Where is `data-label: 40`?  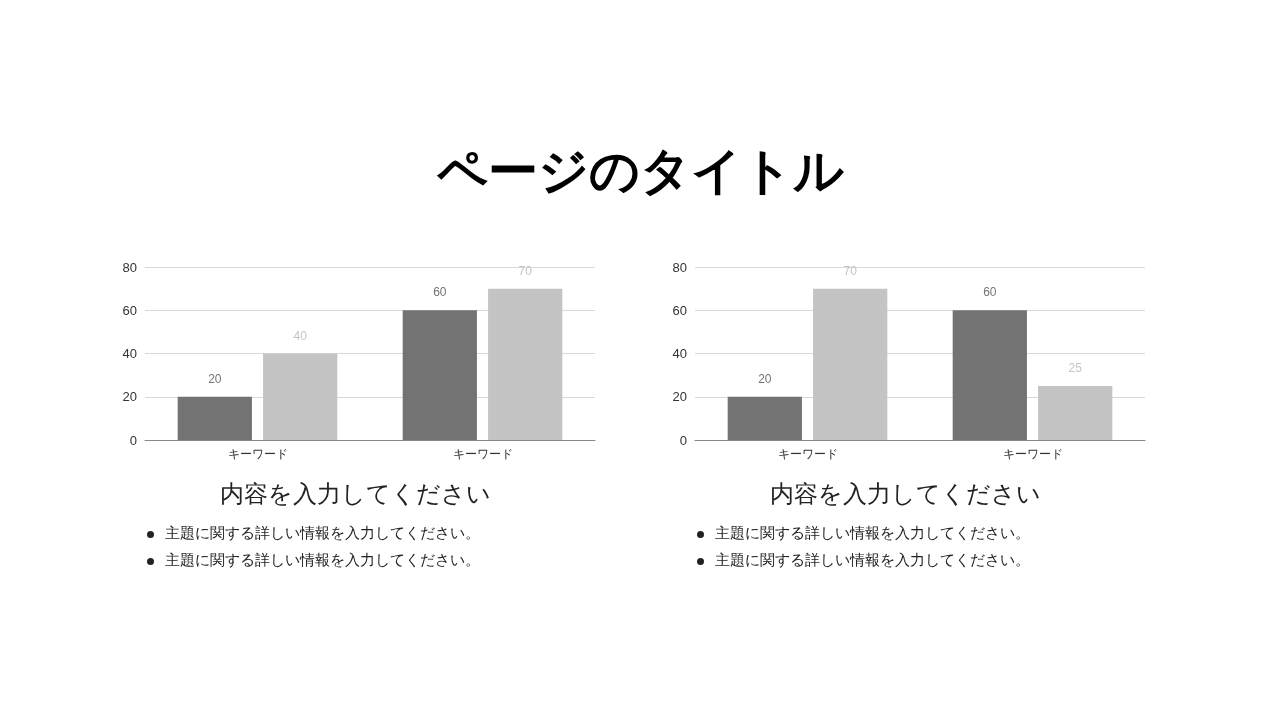 data-label: 40 is located at coordinates (300, 335).